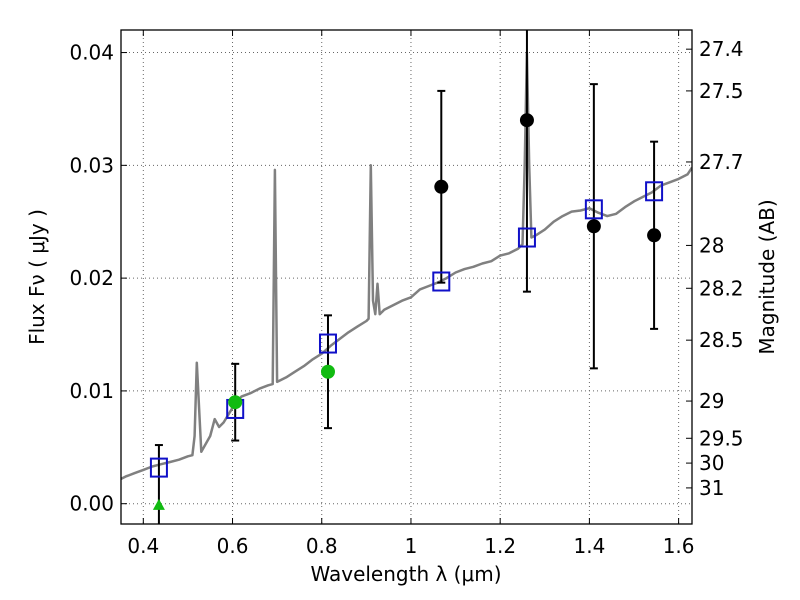  Describe the element at coordinates (721, 162) in the screenshot. I see `mag-tick-label: 27.7` at that location.